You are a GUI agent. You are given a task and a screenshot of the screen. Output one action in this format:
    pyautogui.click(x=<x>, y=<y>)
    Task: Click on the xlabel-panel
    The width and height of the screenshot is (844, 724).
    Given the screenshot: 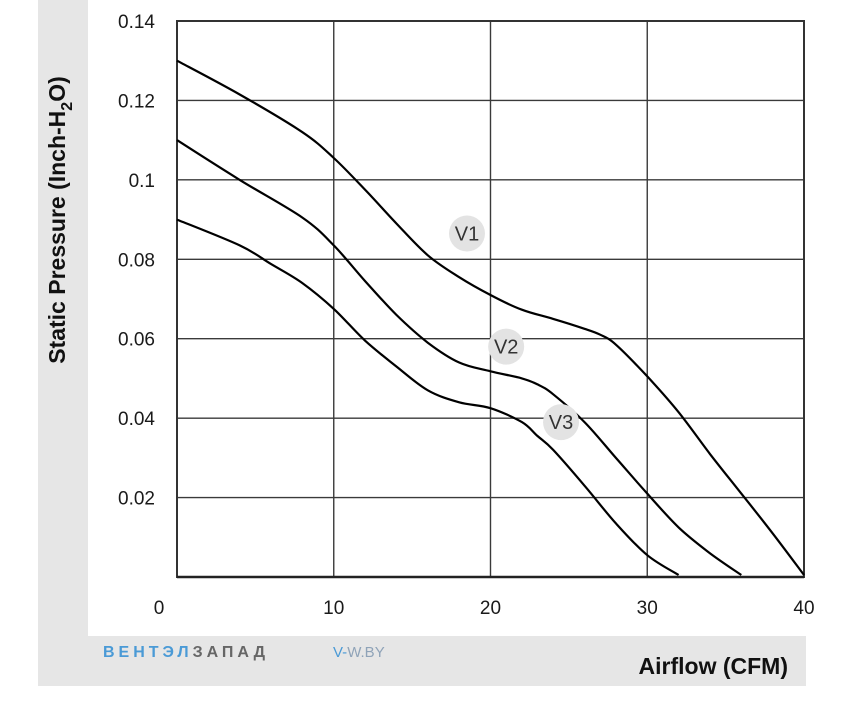 What is the action you would take?
    pyautogui.click(x=422, y=661)
    